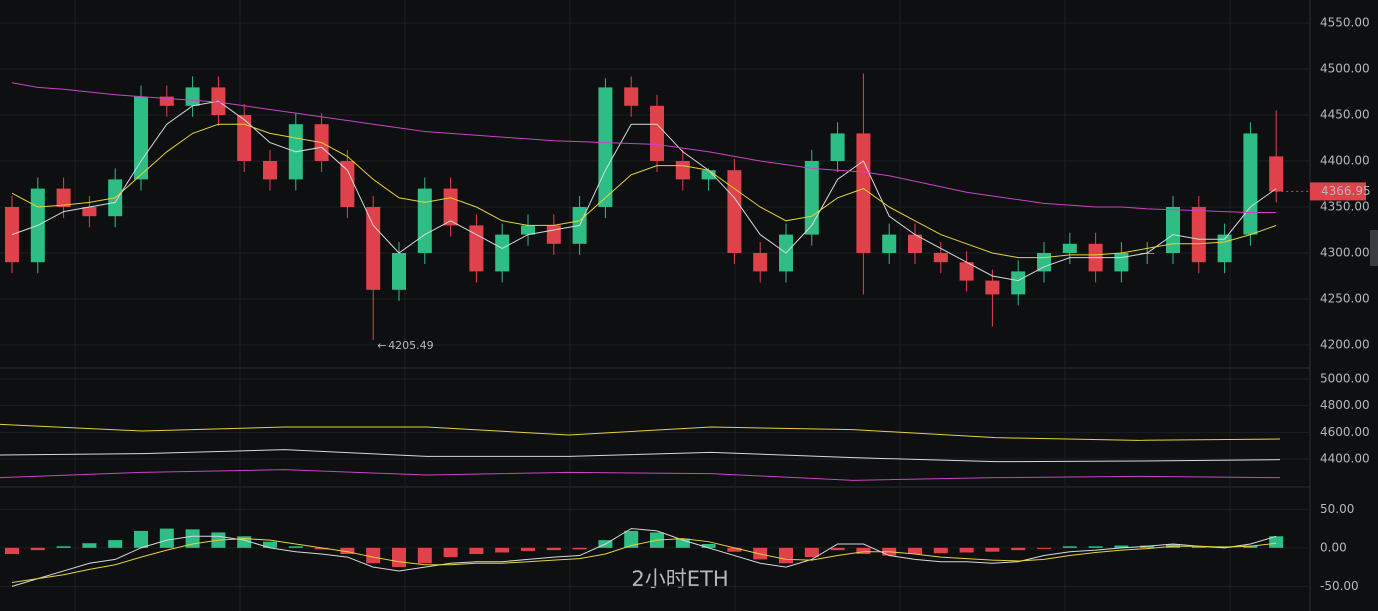 The height and width of the screenshot is (611, 1378). What do you see at coordinates (1345, 23) in the screenshot?
I see `y-tick-label: 4550.00` at bounding box center [1345, 23].